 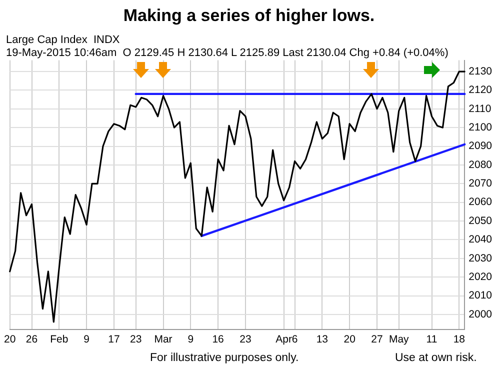 I want to click on y-tick-label: 2000, so click(x=480, y=314).